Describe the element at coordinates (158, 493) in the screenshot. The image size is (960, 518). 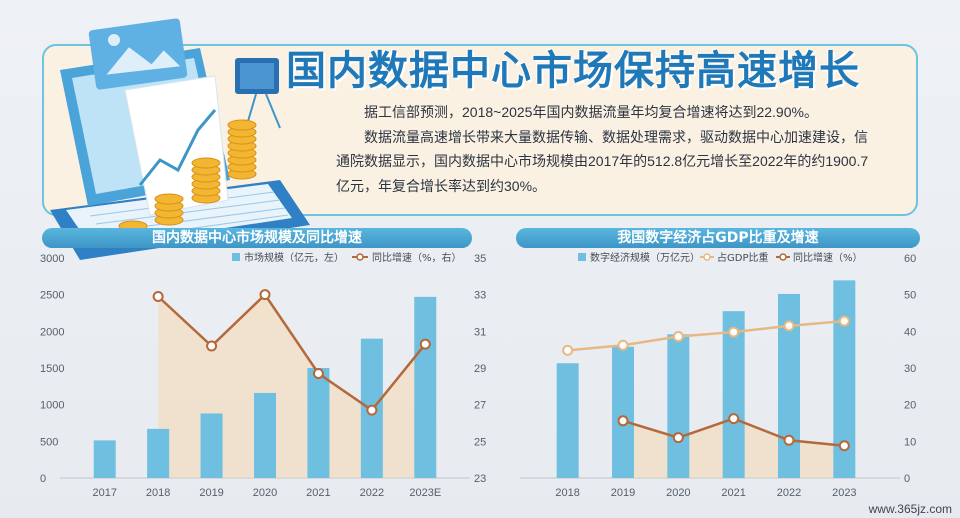
I see `chart1-xtick: 2018` at that location.